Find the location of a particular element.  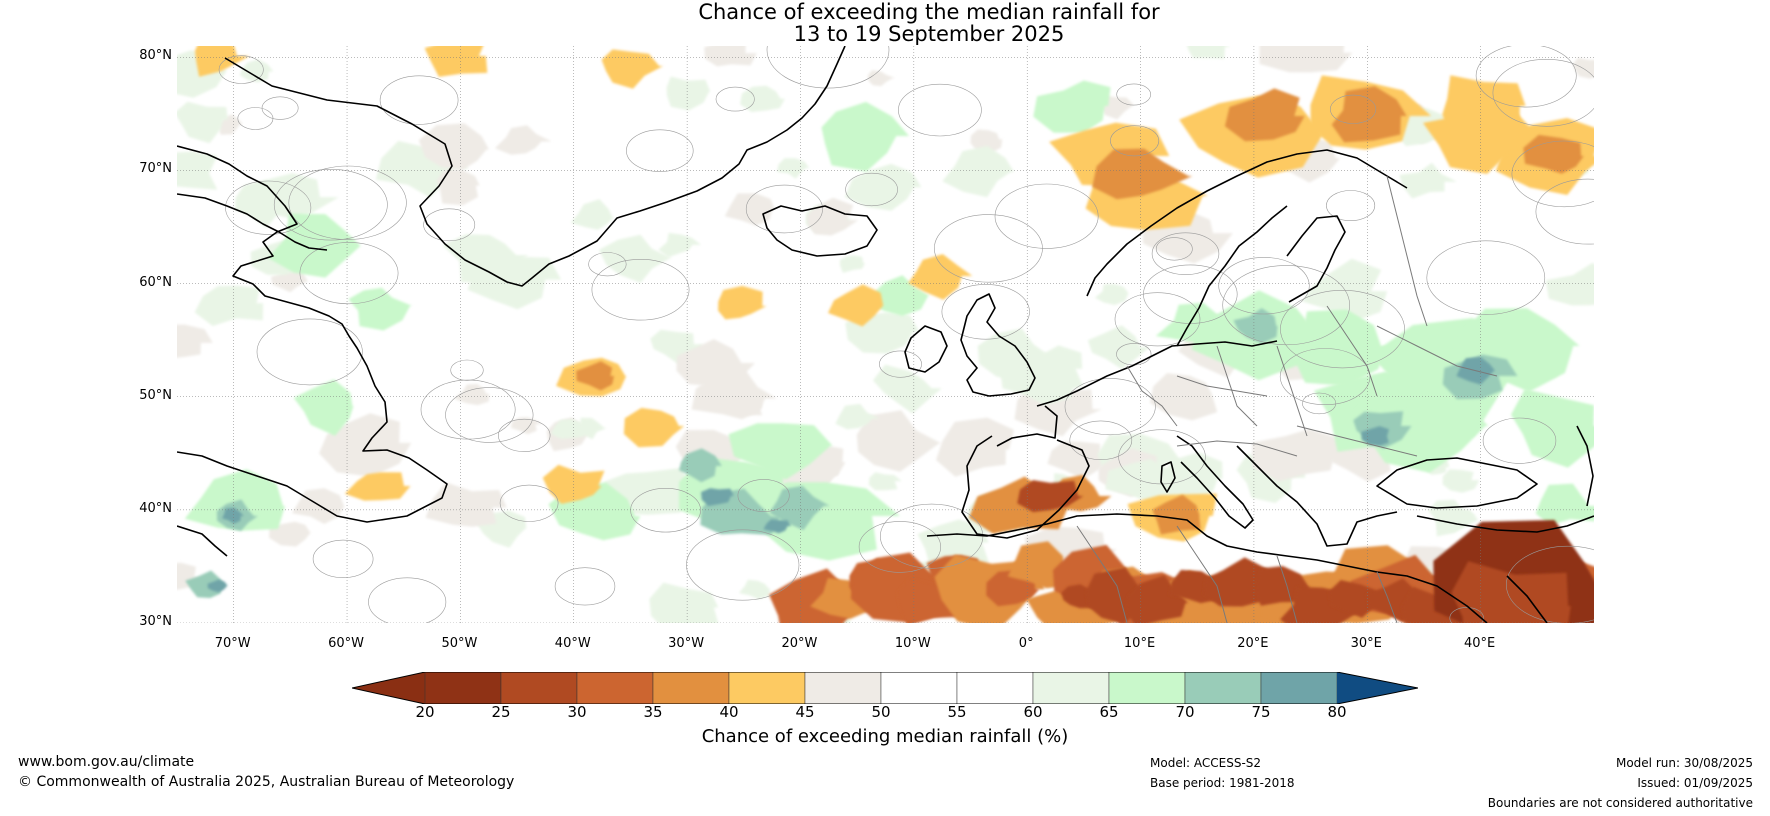

latitude-label: 50°N is located at coordinates (155, 395).